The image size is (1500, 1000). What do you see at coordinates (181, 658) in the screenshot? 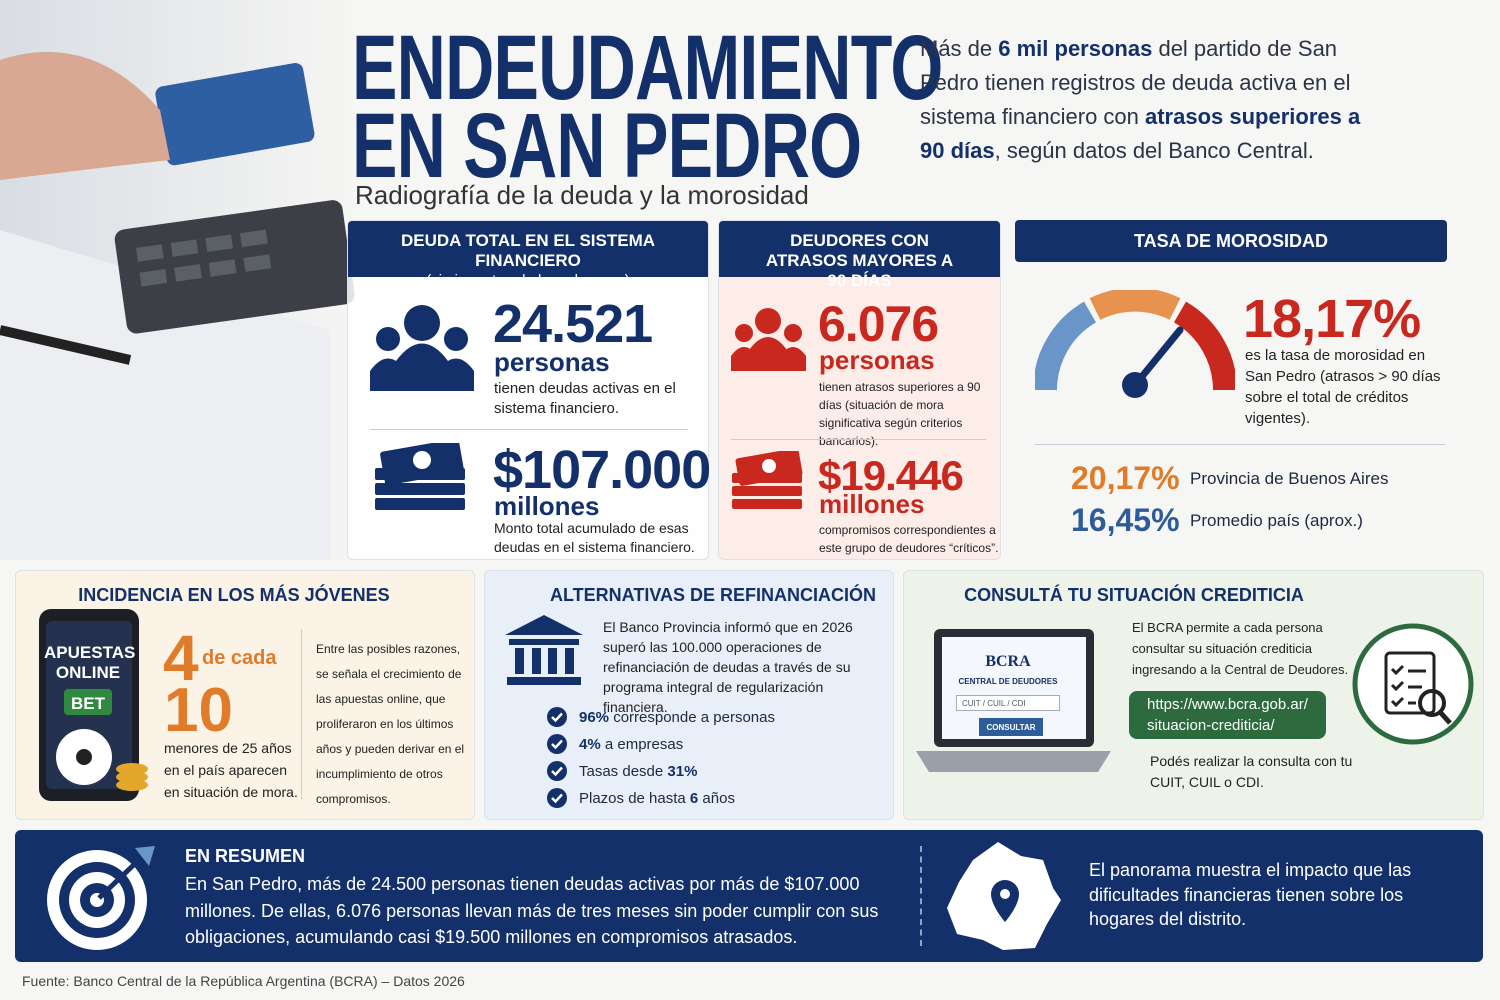
I see `ratio-number: 4` at bounding box center [181, 658].